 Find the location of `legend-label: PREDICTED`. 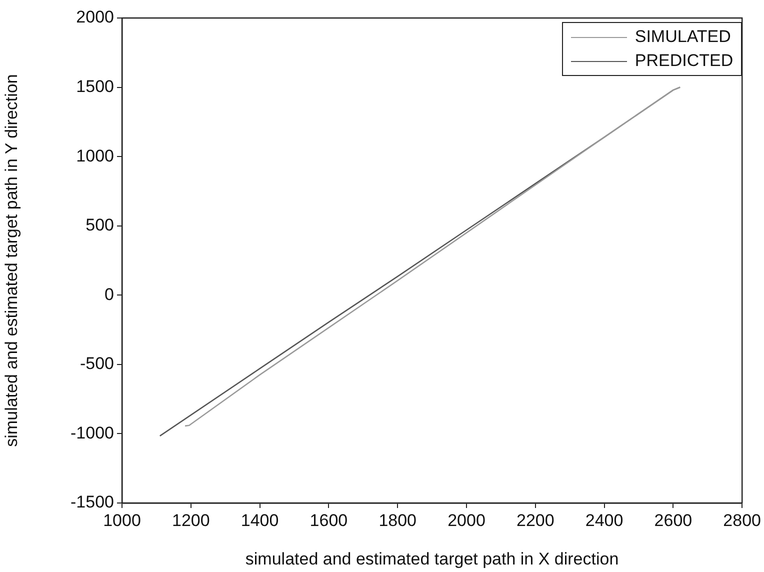

legend-label: PREDICTED is located at coordinates (684, 61).